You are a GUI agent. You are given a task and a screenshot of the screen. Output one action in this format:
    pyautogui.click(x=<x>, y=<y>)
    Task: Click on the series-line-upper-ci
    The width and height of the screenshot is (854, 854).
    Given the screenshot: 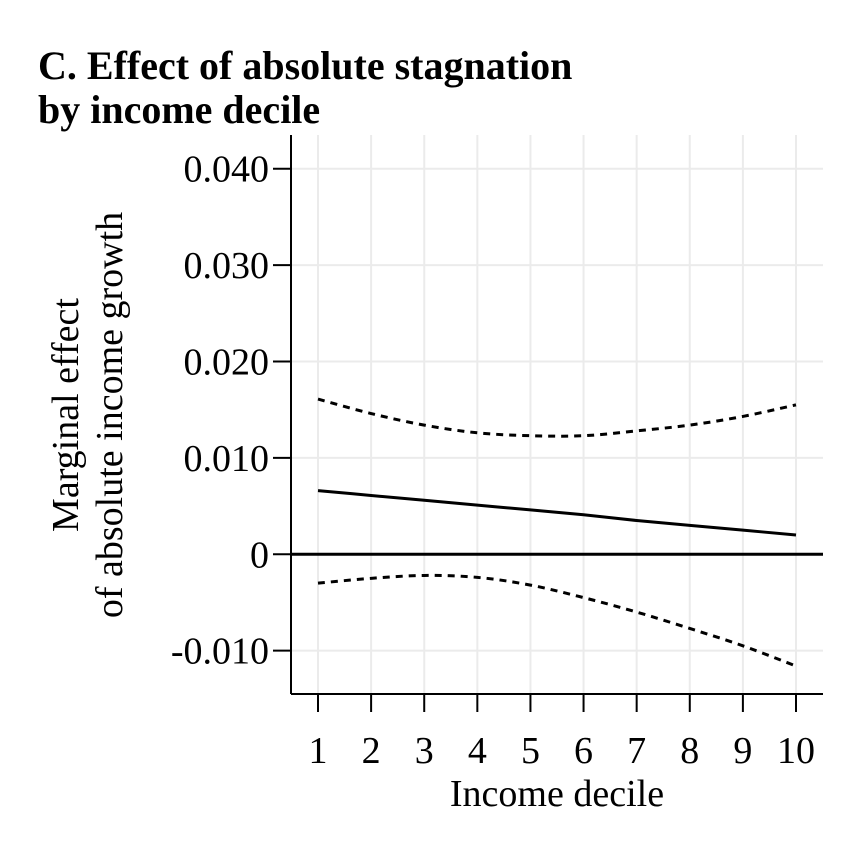 What is the action you would take?
    pyautogui.click(x=557, y=417)
    